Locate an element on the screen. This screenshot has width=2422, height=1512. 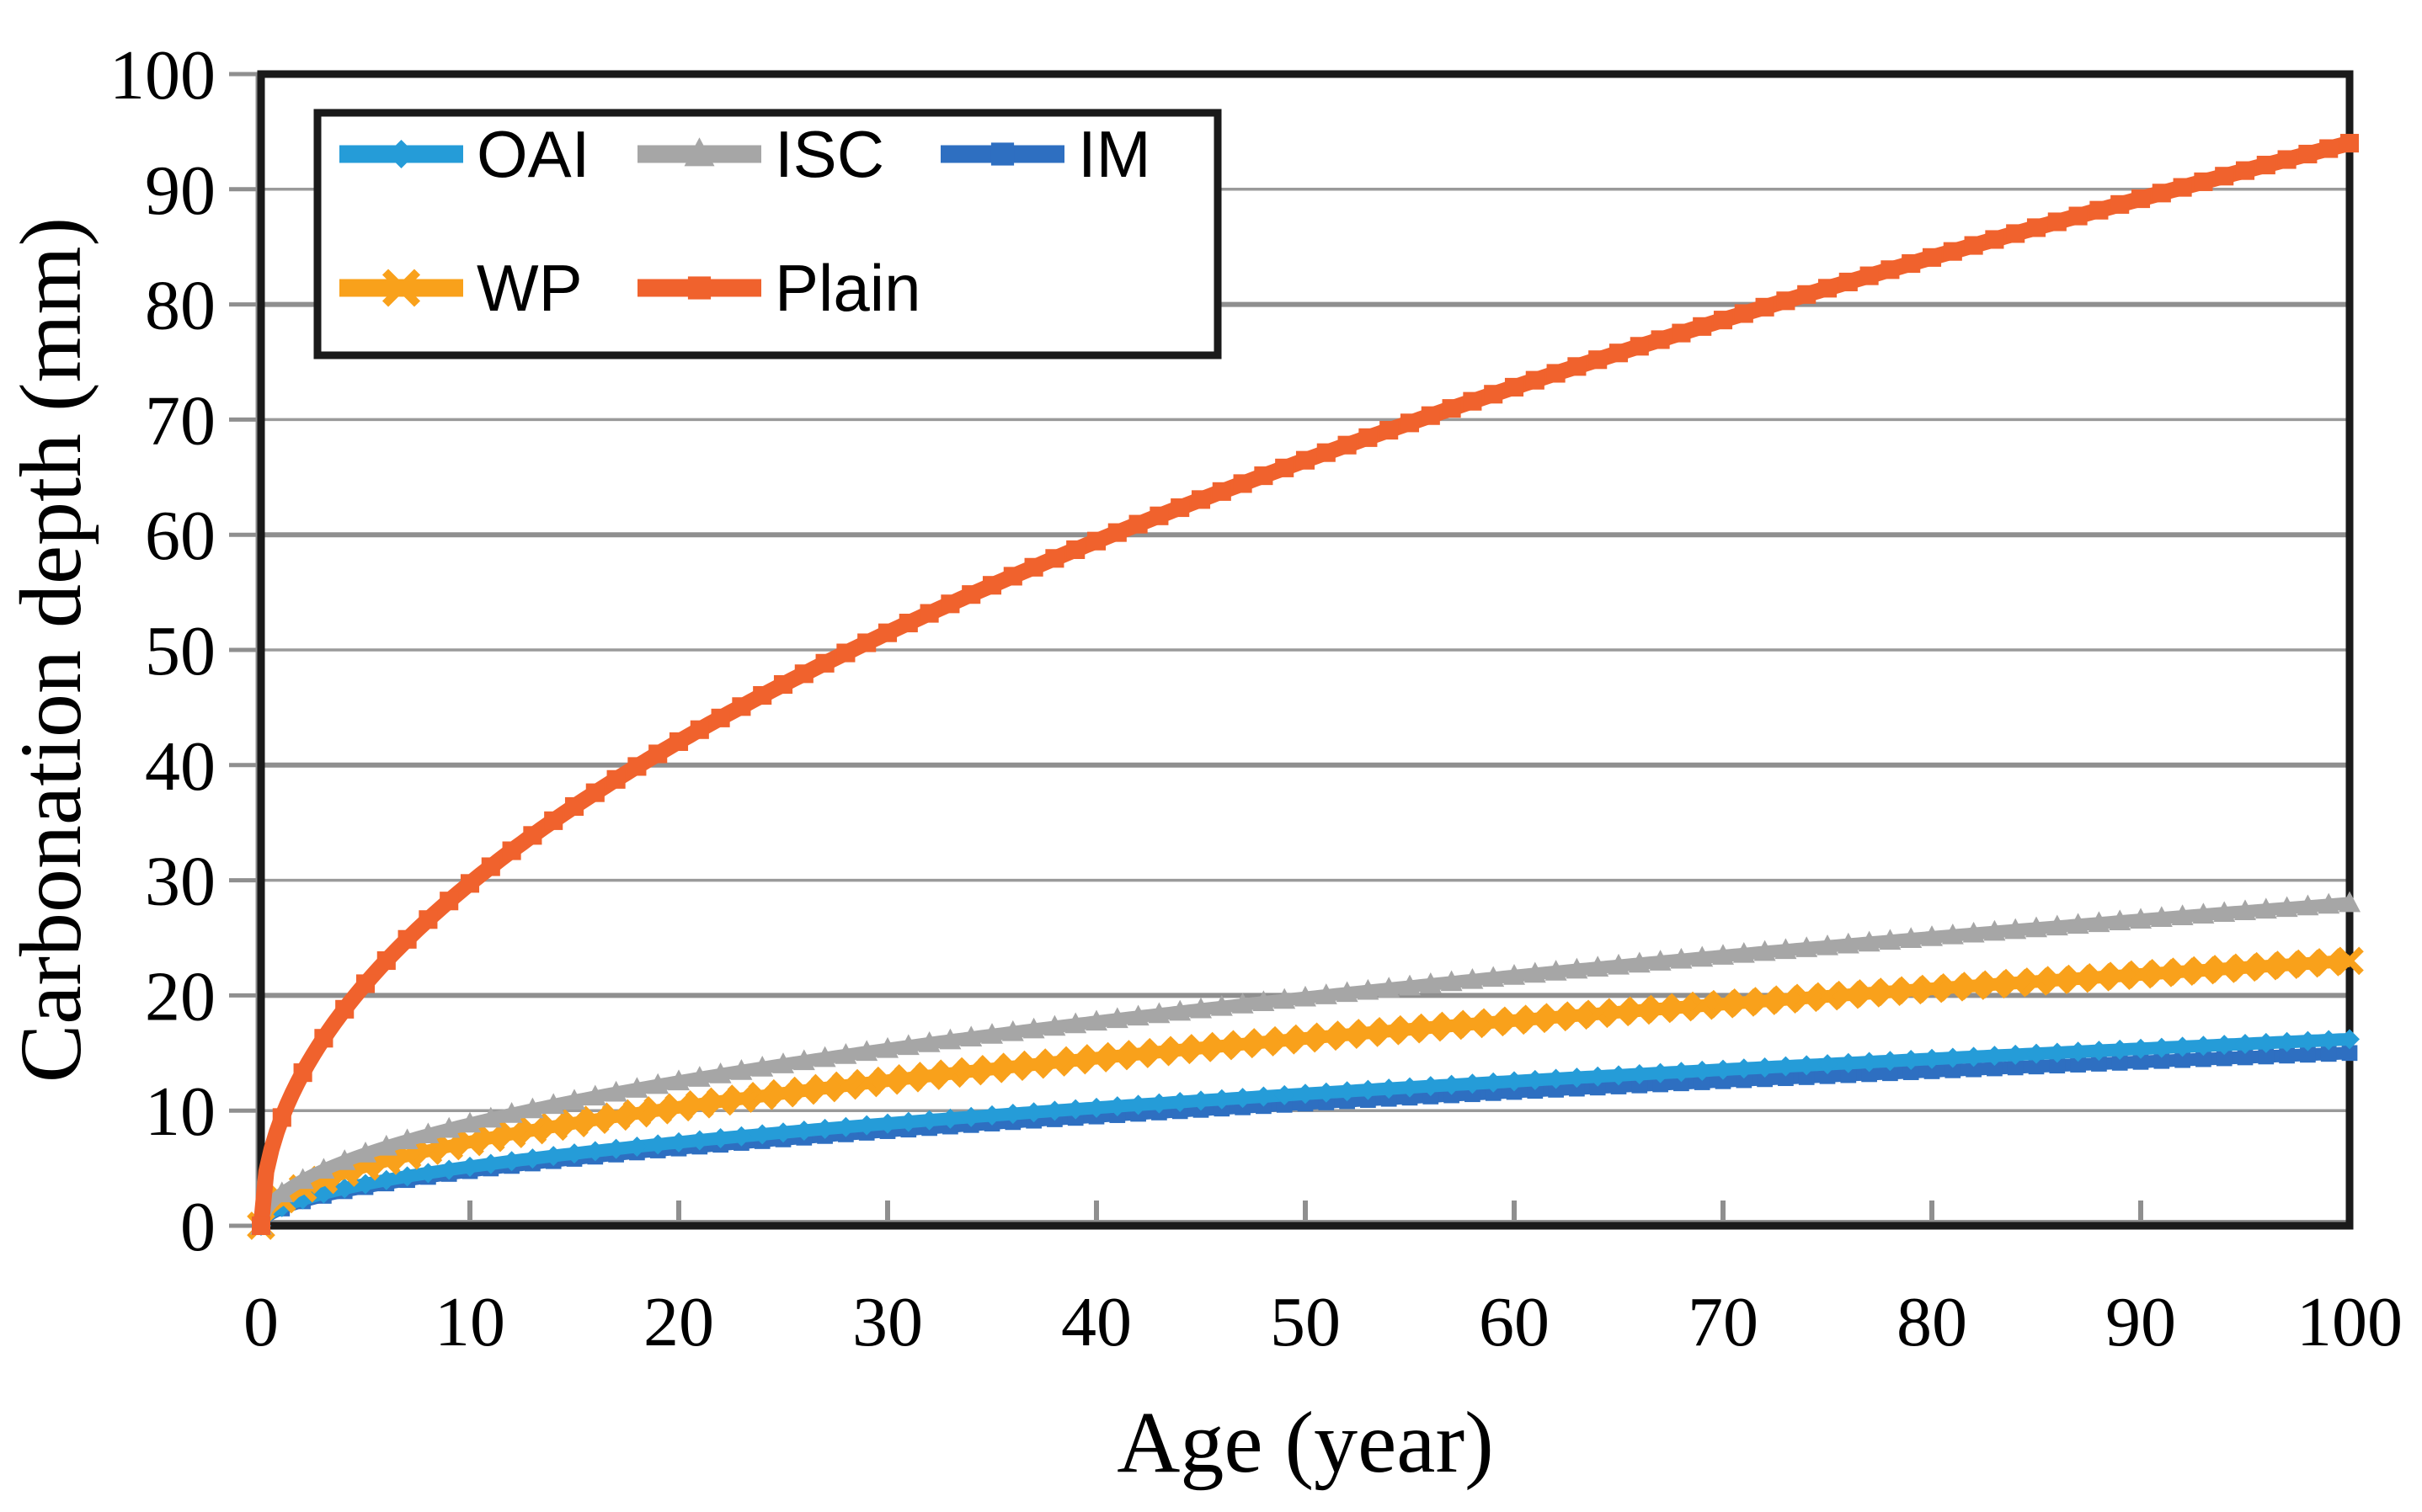
x-axis-title: Age (year) is located at coordinates (1305, 1443).